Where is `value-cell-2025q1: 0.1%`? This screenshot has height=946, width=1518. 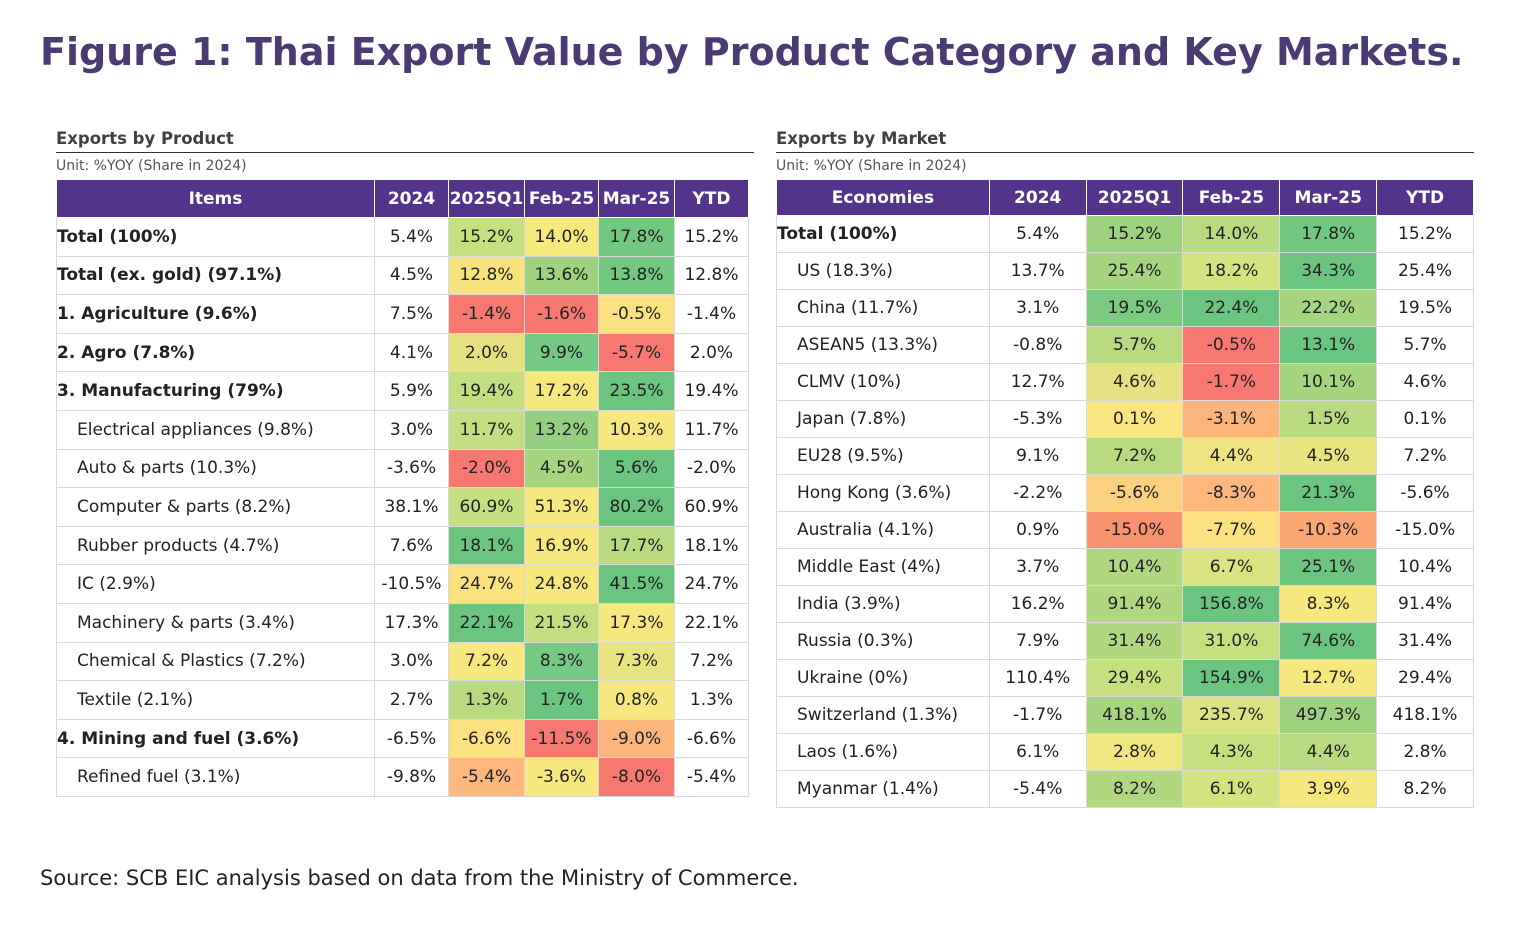
value-cell-2025q1: 0.1% is located at coordinates (1134, 419).